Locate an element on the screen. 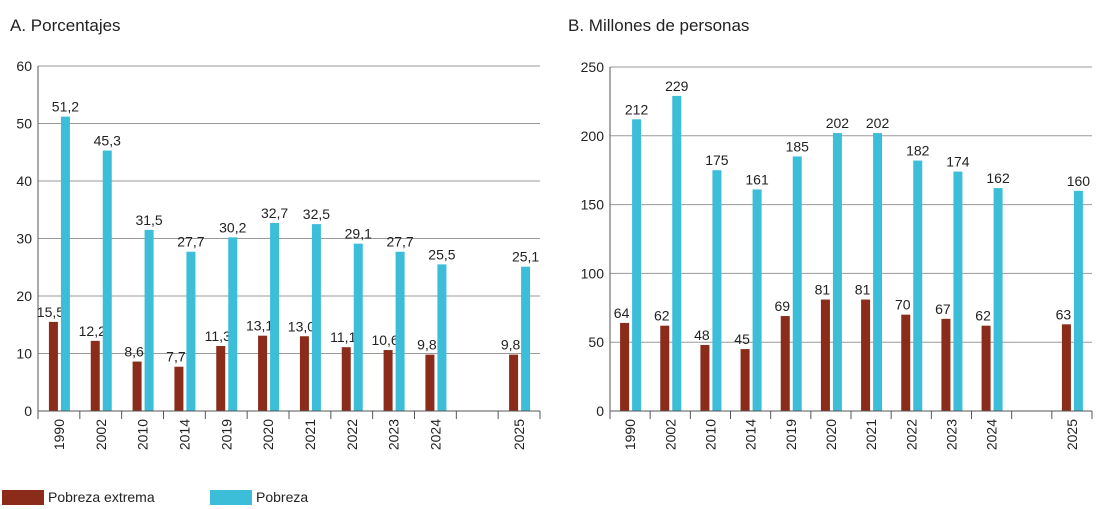 The height and width of the screenshot is (509, 1099). x-tick-label: 2019 is located at coordinates (791, 434).